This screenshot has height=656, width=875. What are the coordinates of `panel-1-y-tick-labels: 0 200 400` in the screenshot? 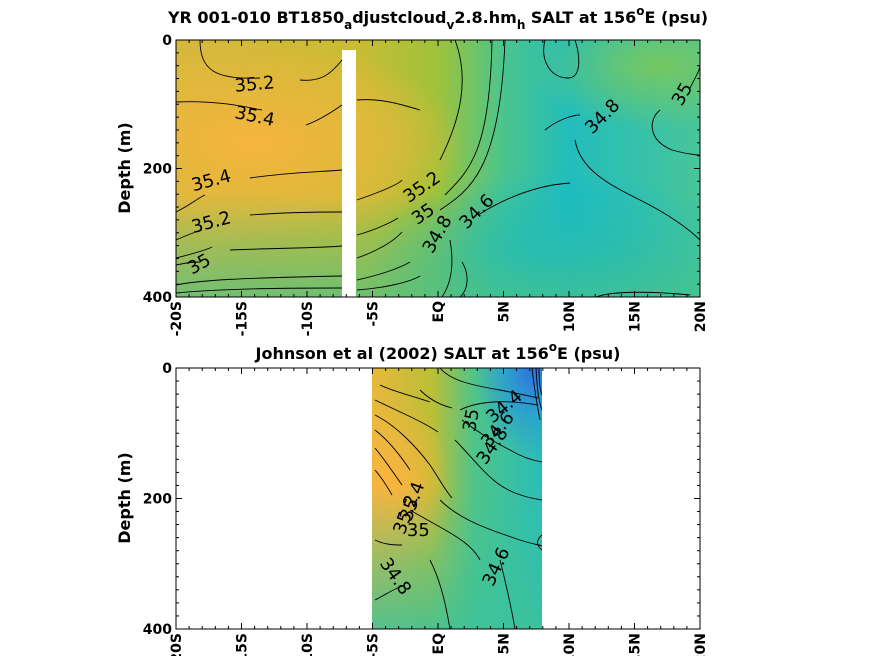 It's located at (157, 169).